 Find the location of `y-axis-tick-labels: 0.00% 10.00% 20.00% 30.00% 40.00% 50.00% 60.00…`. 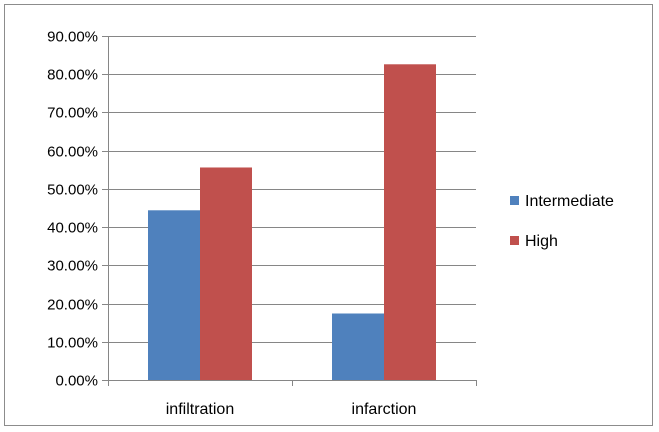

y-axis-tick-labels: 0.00% 10.00% 20.00% 30.00% 40.00% 50.00% 60.00… is located at coordinates (72, 209).